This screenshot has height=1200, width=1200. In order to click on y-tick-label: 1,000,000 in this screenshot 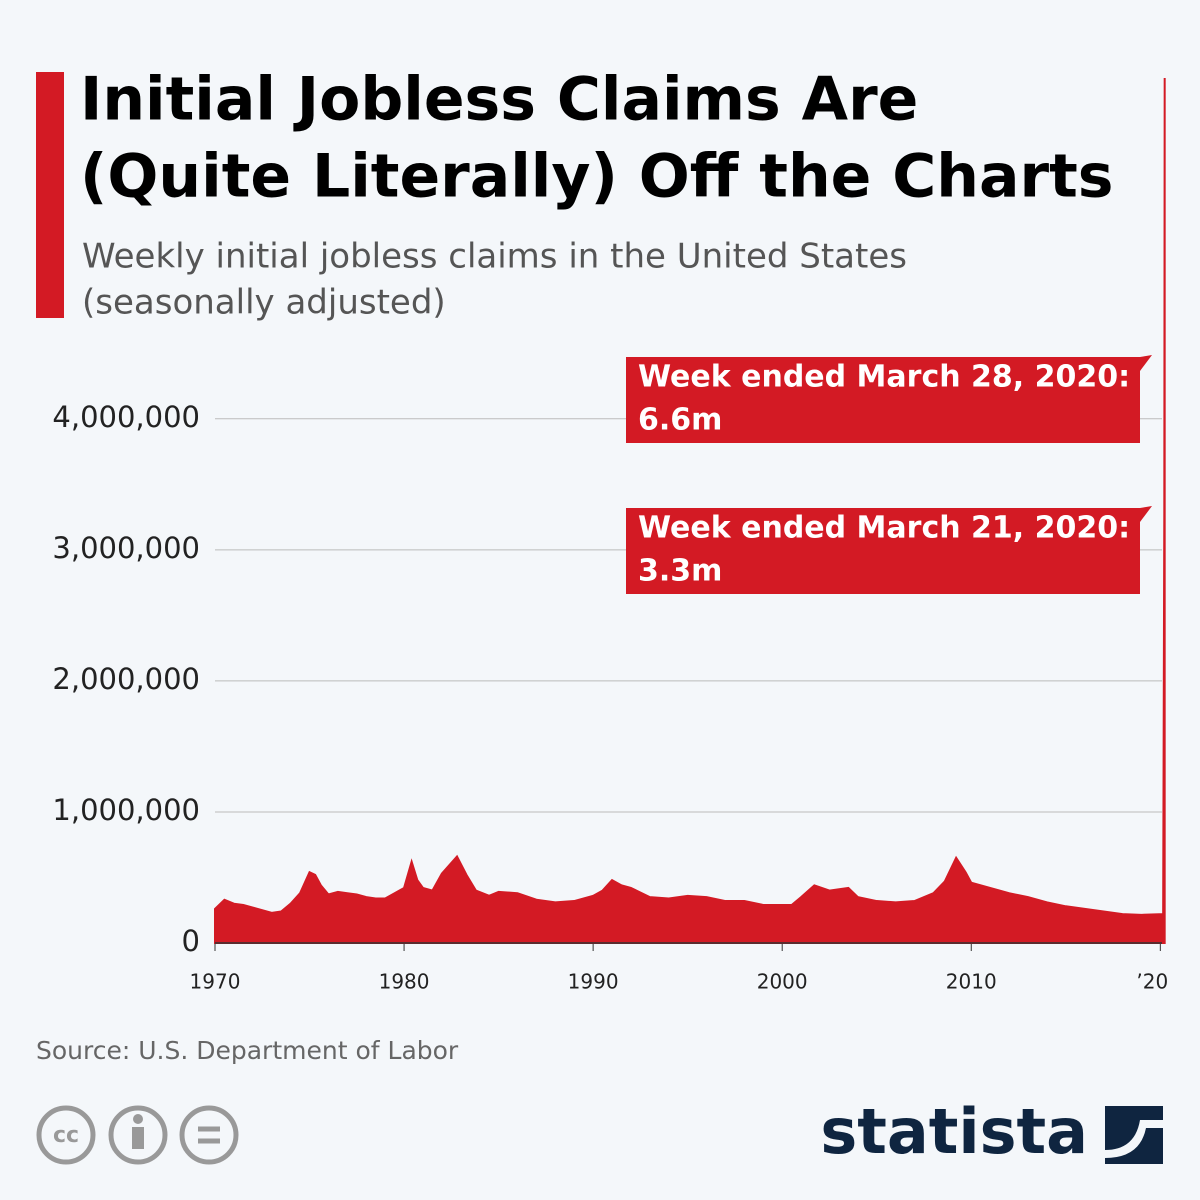, I will do `click(126, 810)`.